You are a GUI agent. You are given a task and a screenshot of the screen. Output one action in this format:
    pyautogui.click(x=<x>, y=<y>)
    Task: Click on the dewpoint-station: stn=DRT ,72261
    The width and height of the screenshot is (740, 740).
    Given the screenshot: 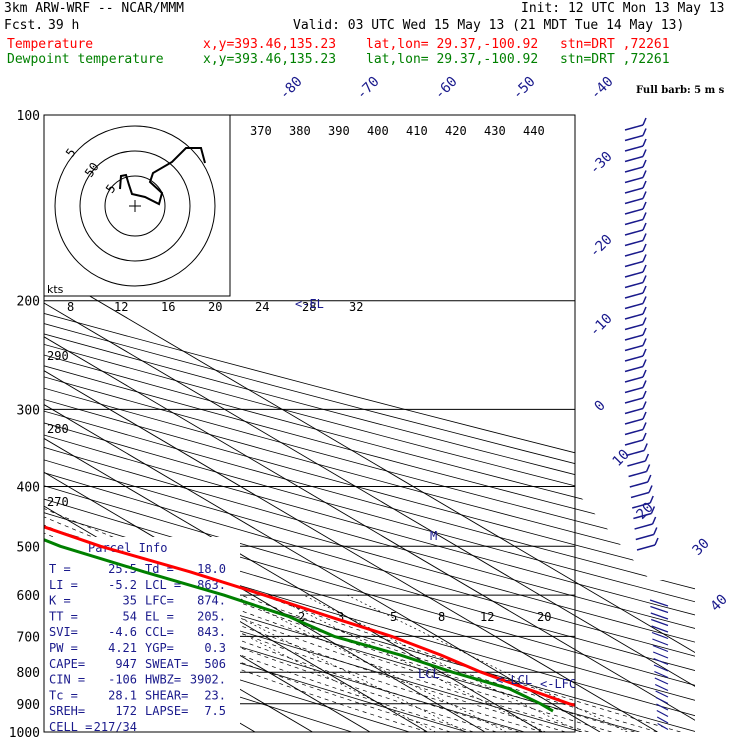 What is the action you would take?
    pyautogui.click(x=615, y=59)
    